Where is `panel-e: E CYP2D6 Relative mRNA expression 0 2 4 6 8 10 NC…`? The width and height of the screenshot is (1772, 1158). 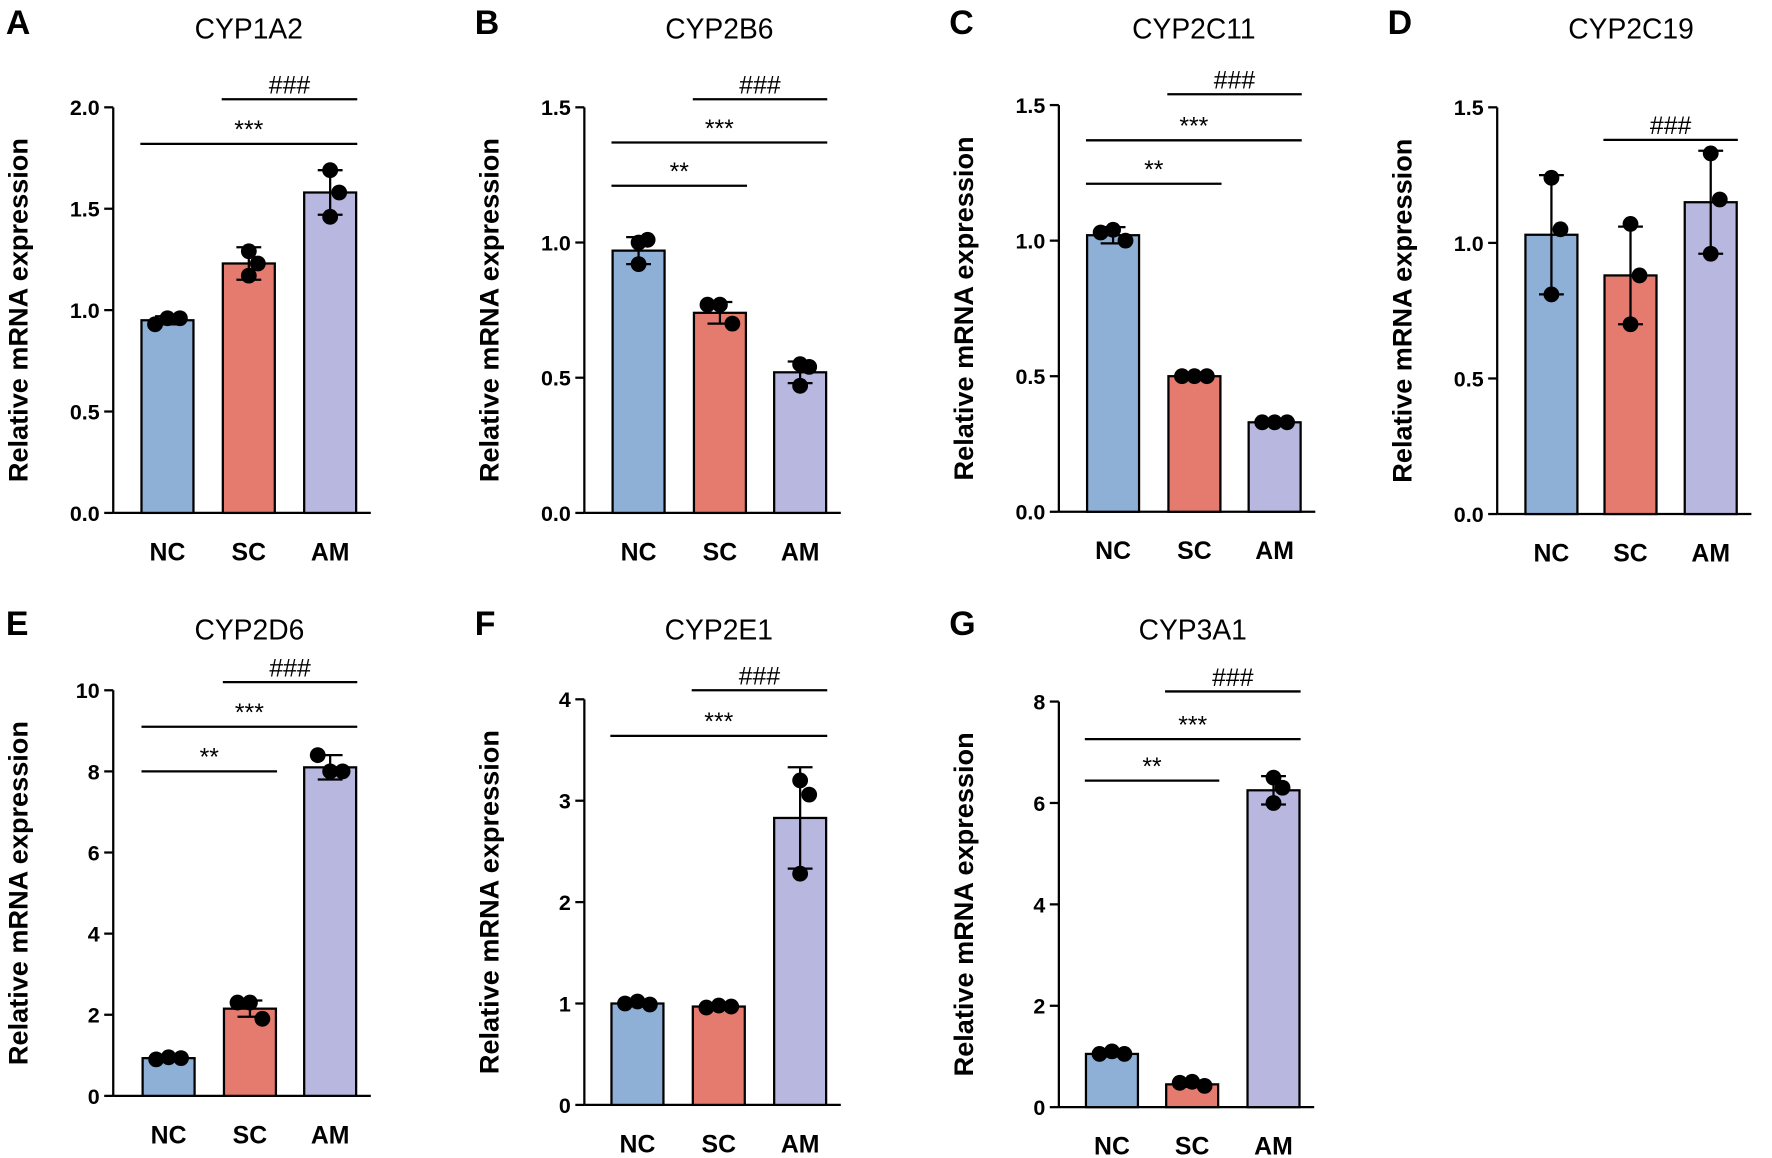 panel-e: E CYP2D6 Relative mRNA expression 0 2 4 6 8 10 NC… is located at coordinates (186, 877).